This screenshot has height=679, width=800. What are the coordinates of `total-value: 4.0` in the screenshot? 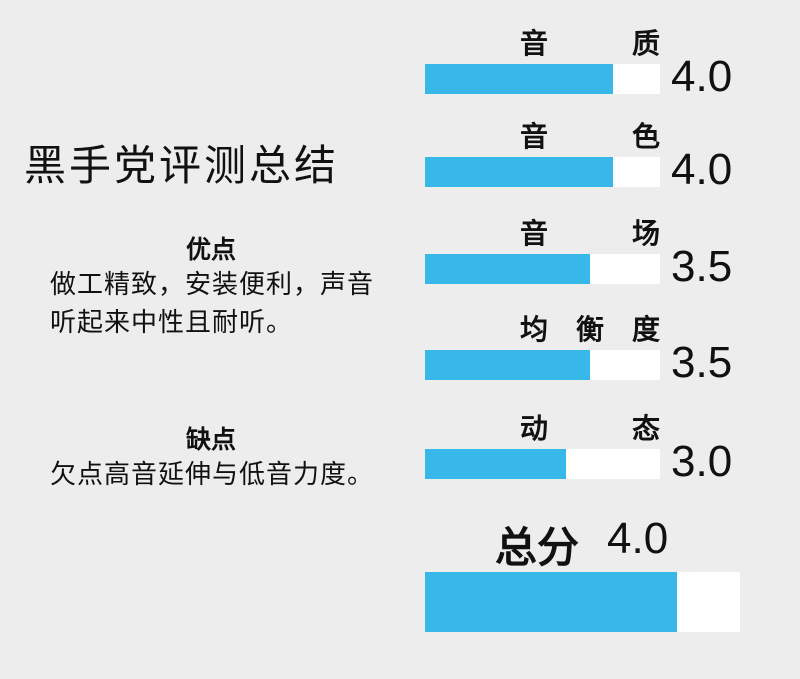 It's located at (638, 538).